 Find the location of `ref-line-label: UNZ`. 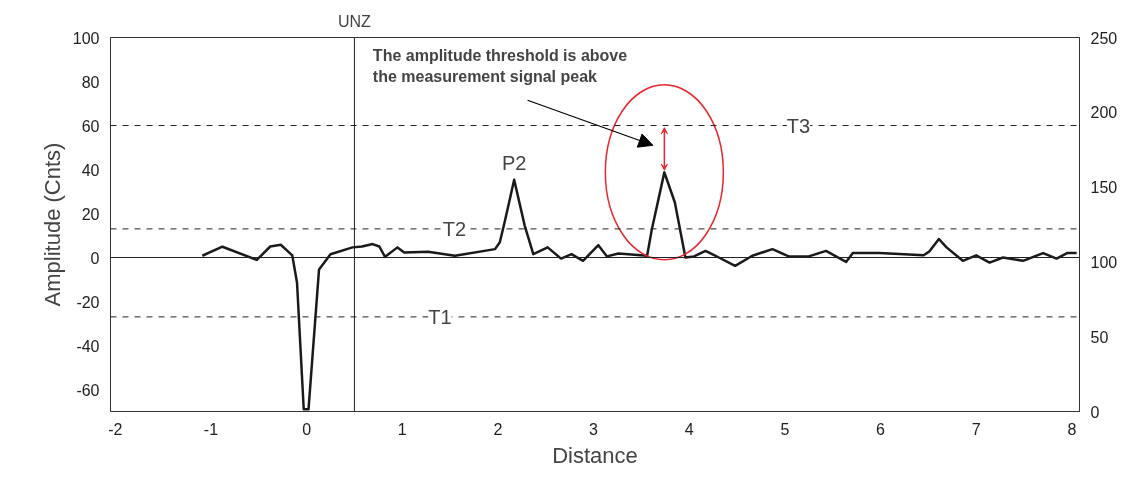

ref-line-label: UNZ is located at coordinates (354, 21).